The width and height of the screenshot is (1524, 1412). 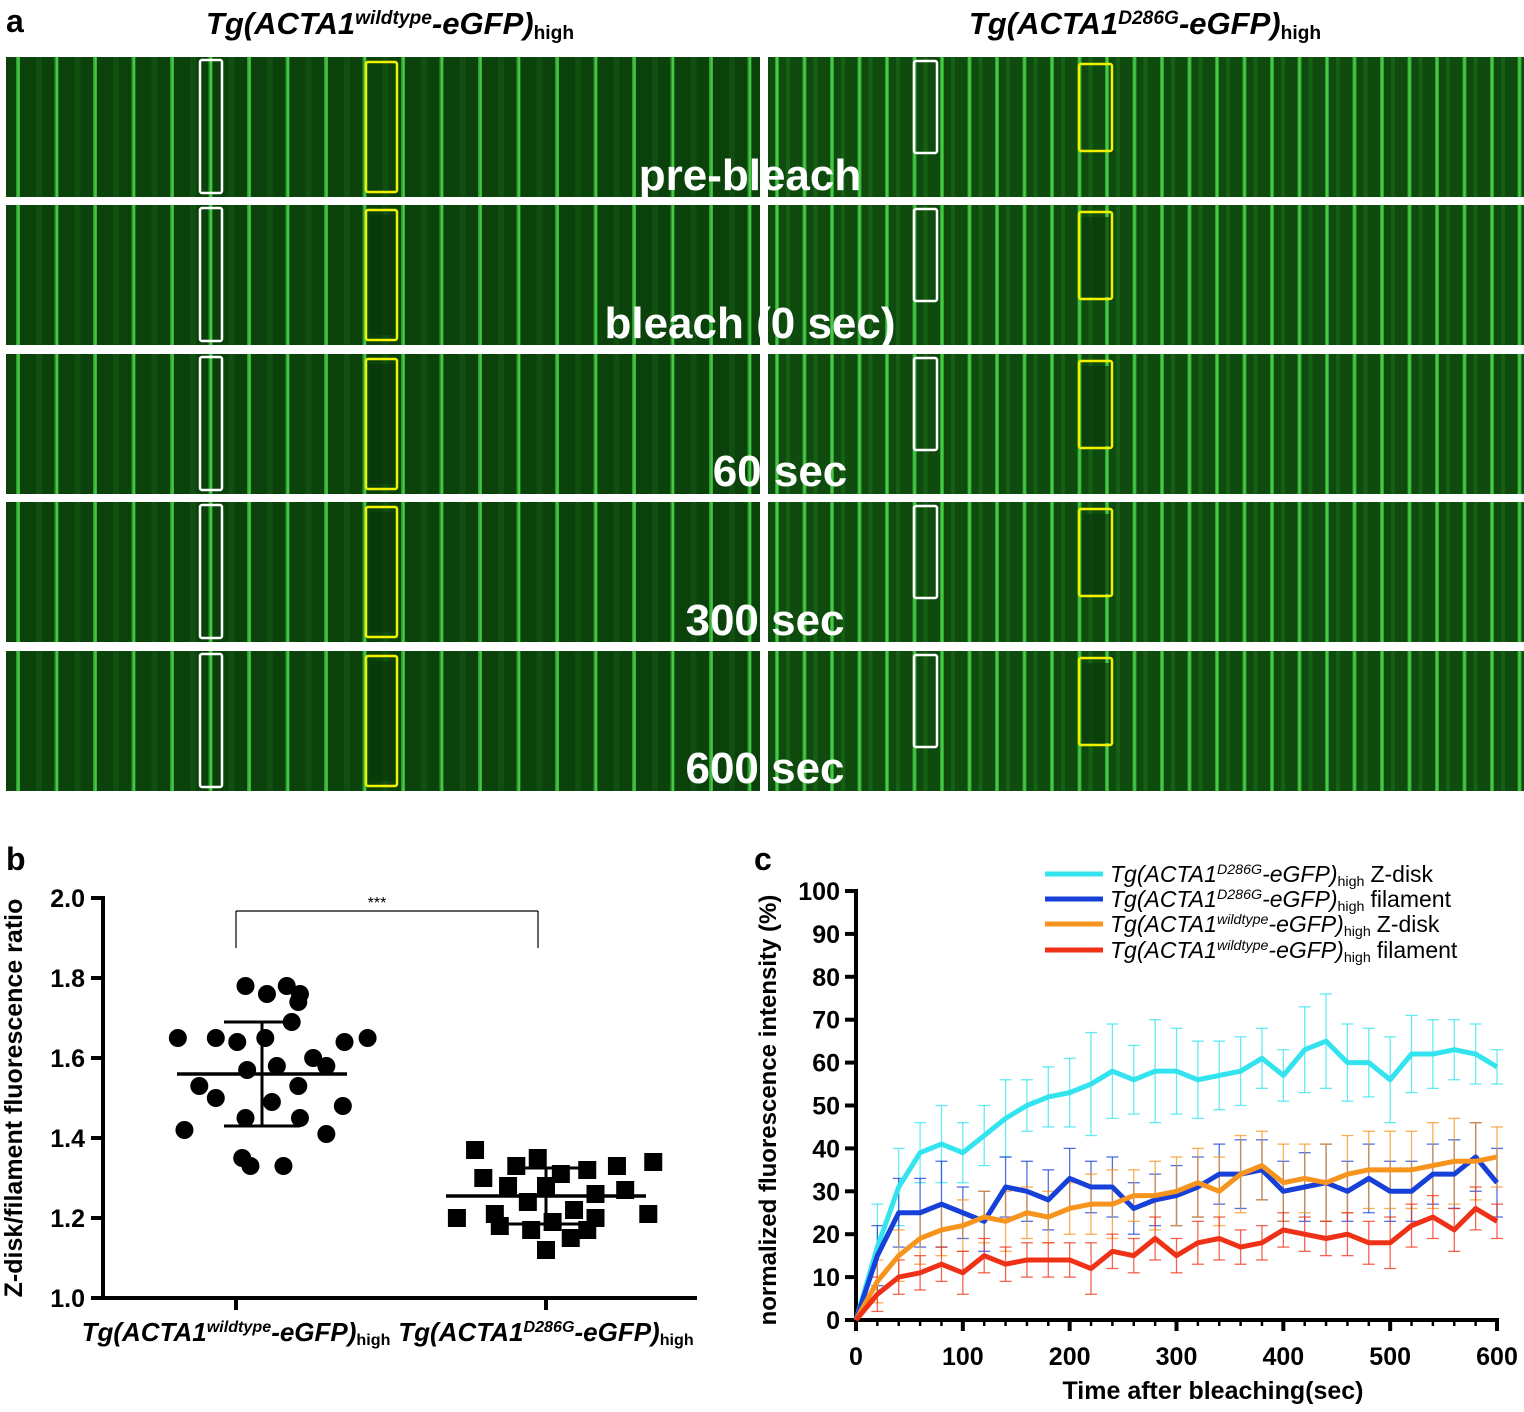 I want to click on panel-c-xtick-label: 300, so click(x=1177, y=1357).